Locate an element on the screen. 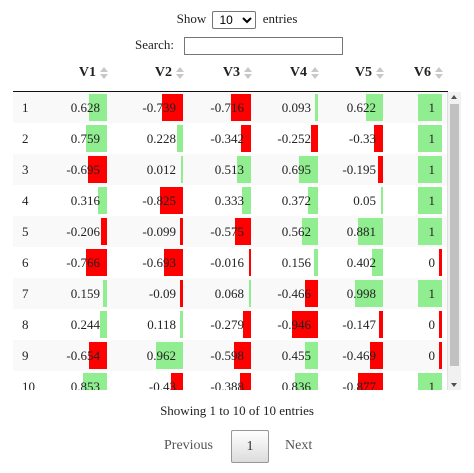  cell-v3: 0.333 is located at coordinates (222, 200).